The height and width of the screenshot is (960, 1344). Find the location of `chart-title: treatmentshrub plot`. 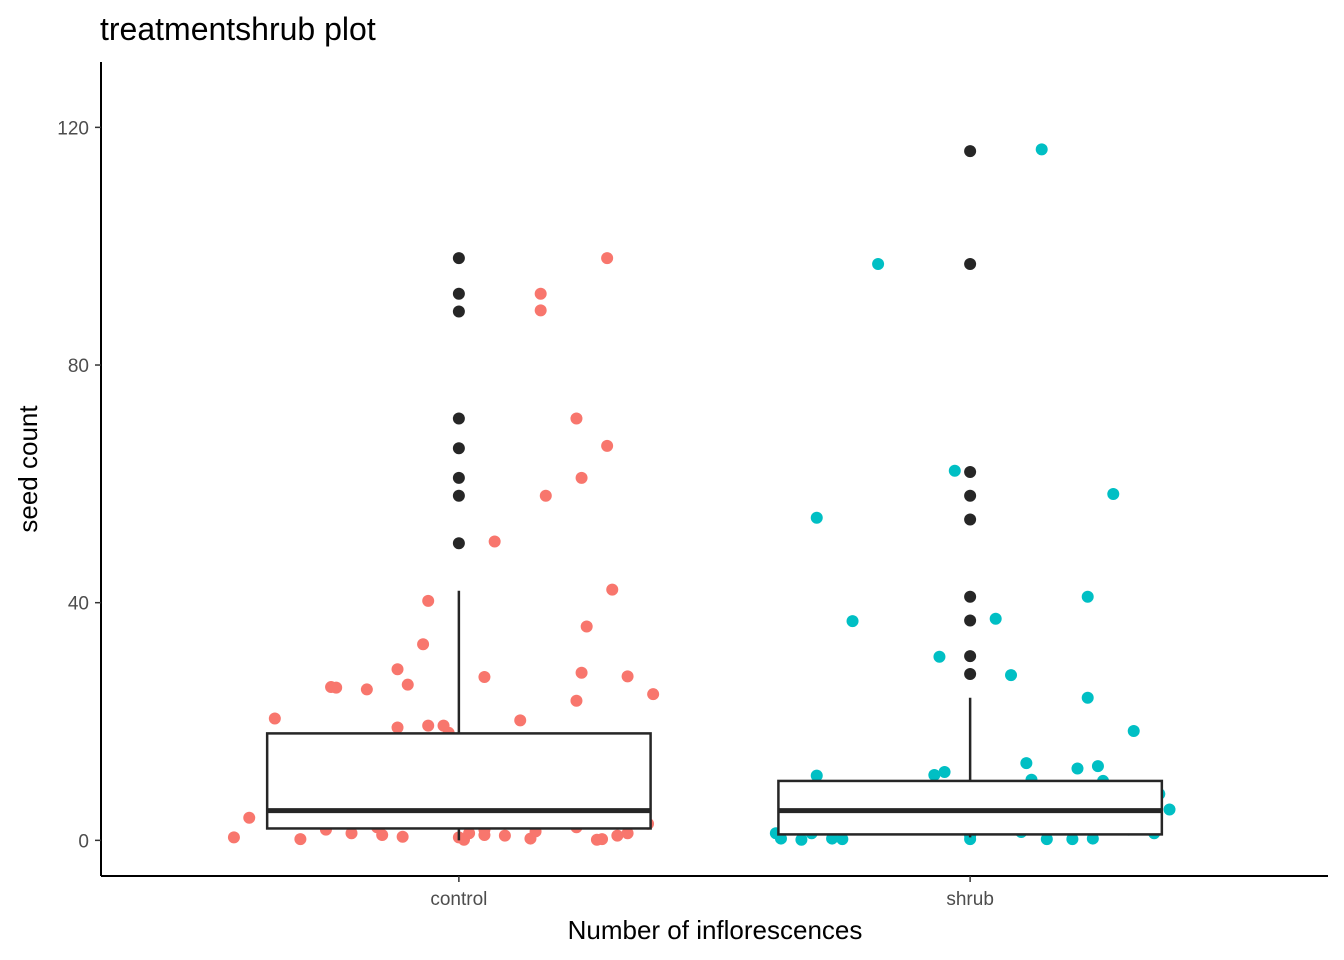

chart-title: treatmentshrub plot is located at coordinates (238, 29).